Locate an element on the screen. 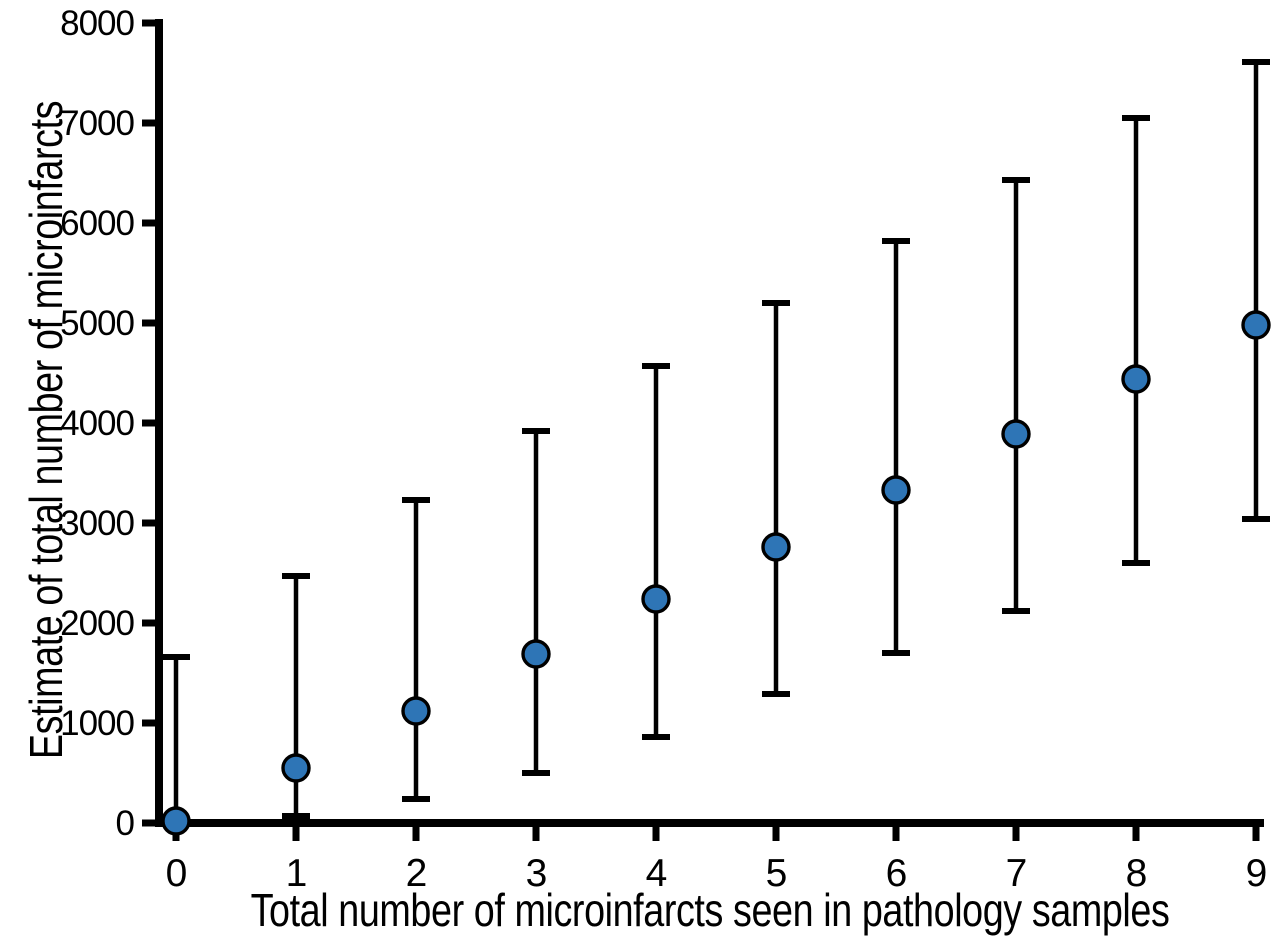 The image size is (1280, 947). error-bar-cap-upper-x3 is located at coordinates (536, 431).